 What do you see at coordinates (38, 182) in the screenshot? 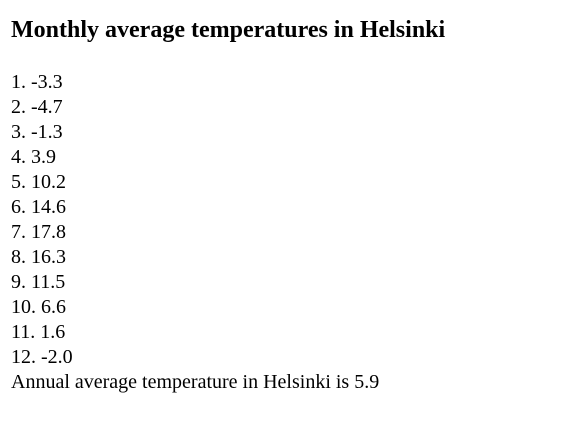
I see `list-item-month-5: 5. 10.2` at bounding box center [38, 182].